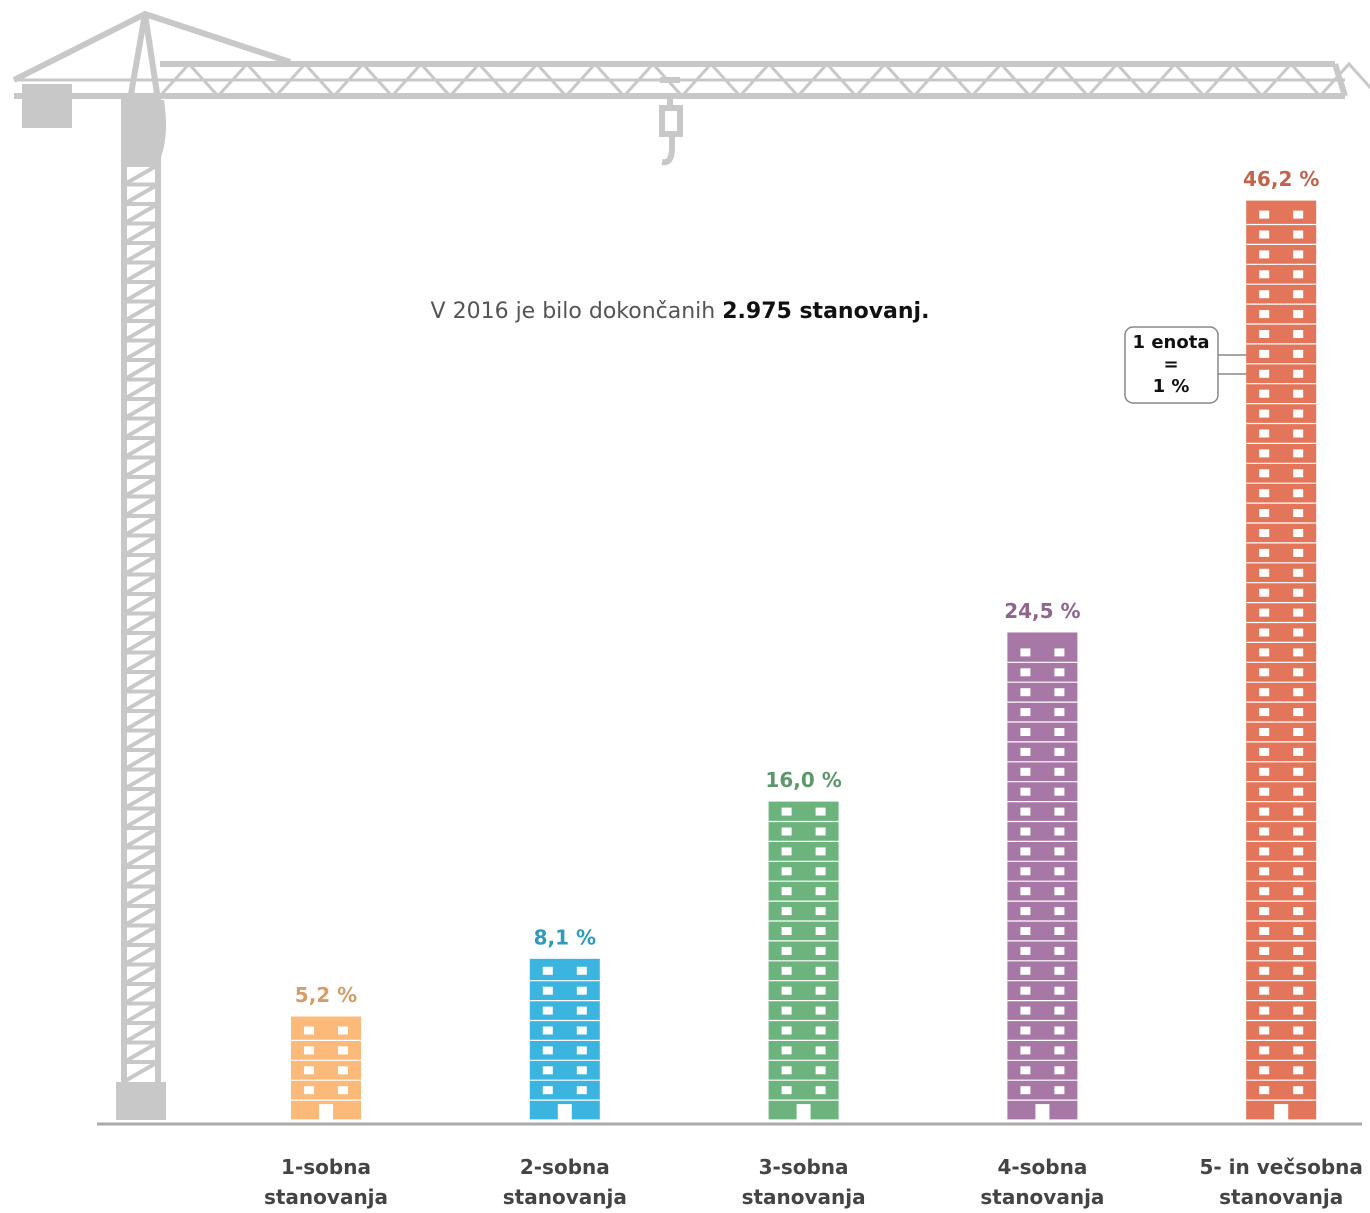 The height and width of the screenshot is (1213, 1370). I want to click on category-label: 4-sobna stanovanja, so click(1042, 1182).